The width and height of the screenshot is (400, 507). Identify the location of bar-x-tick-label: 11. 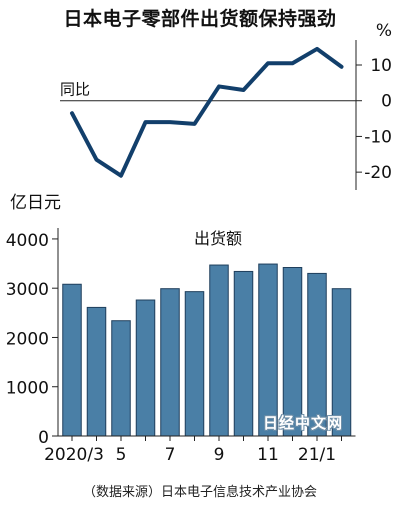
(268, 455).